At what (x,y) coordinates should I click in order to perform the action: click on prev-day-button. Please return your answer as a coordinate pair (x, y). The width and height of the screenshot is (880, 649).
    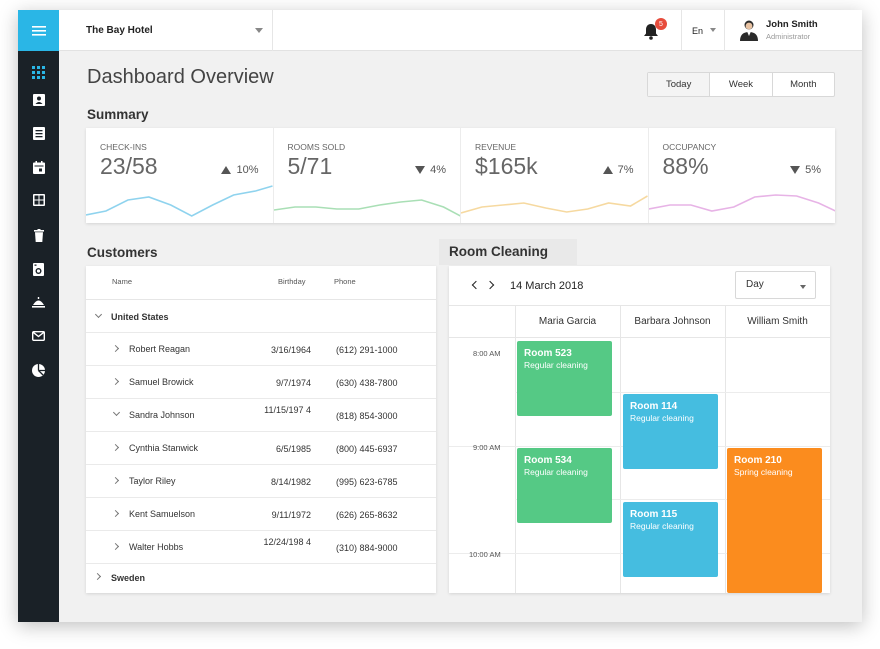
    Looking at the image, I should click on (476, 285).